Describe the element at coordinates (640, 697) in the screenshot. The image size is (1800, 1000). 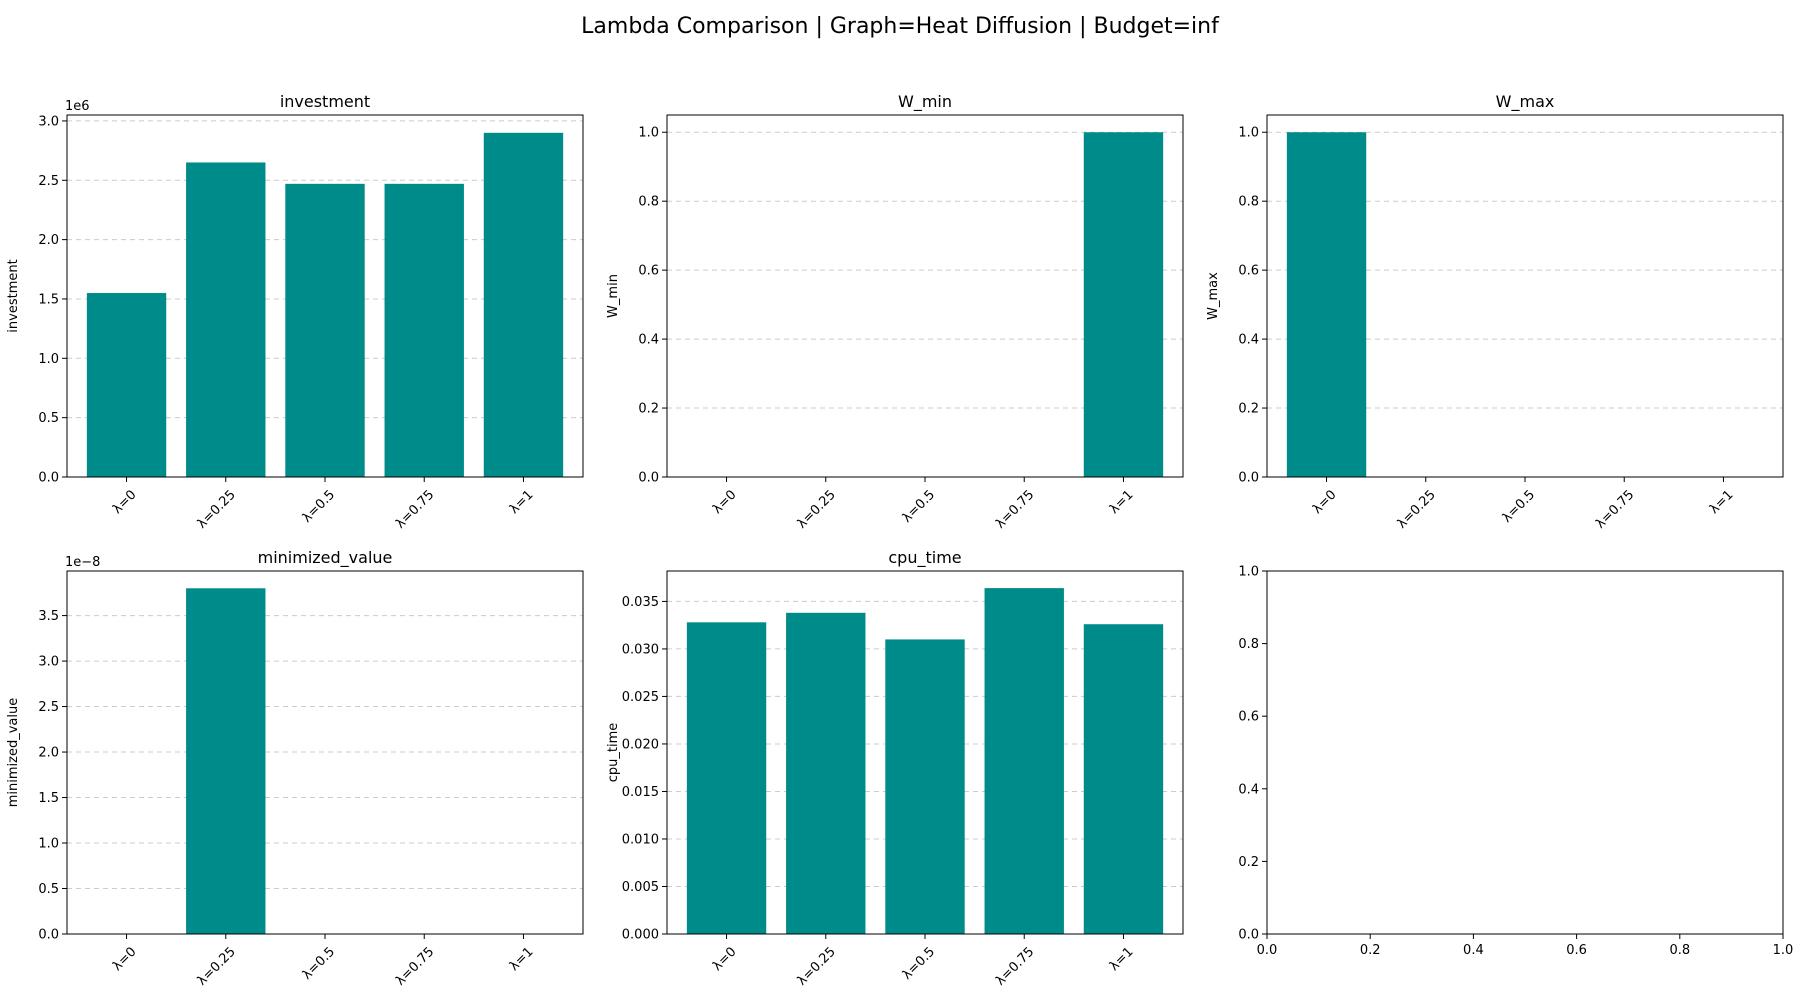
I see `cpu-time-ytick-label: 0.025` at that location.